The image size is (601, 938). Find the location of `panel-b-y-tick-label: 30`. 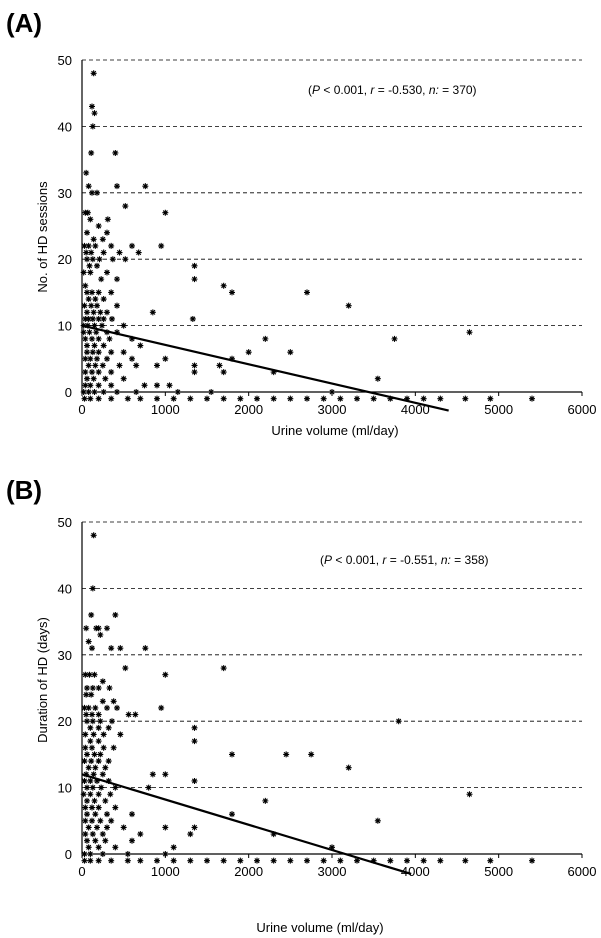

panel-b-y-tick-label: 30 is located at coordinates (65, 655).